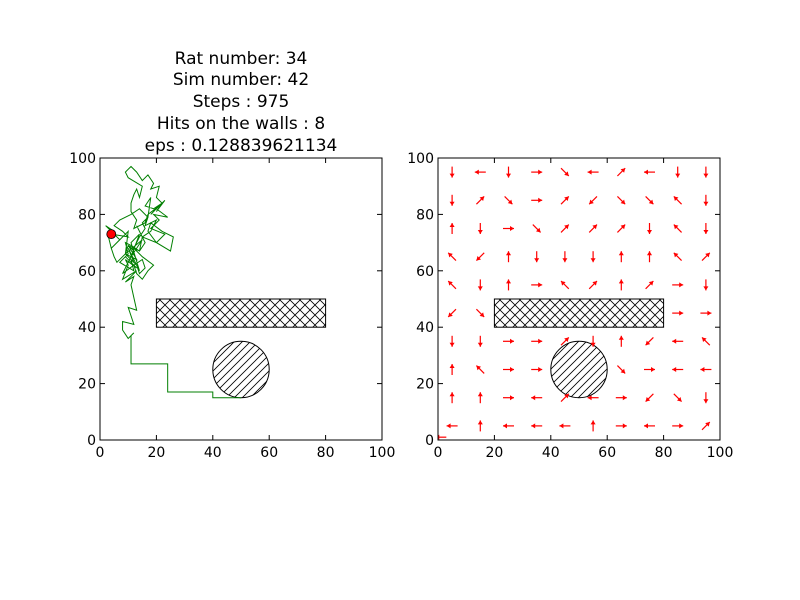 This screenshot has height=600, width=800. Describe the element at coordinates (269, 453) in the screenshot. I see `x-tick-label: 60` at that location.